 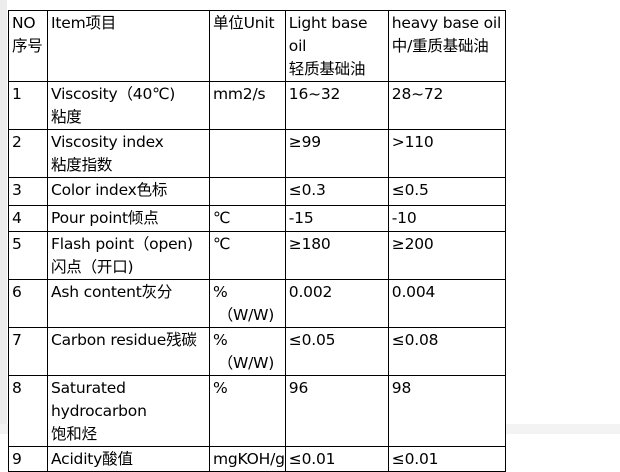 What do you see at coordinates (446, 411) in the screenshot?
I see `cell-heavy-base-oil: 98` at bounding box center [446, 411].